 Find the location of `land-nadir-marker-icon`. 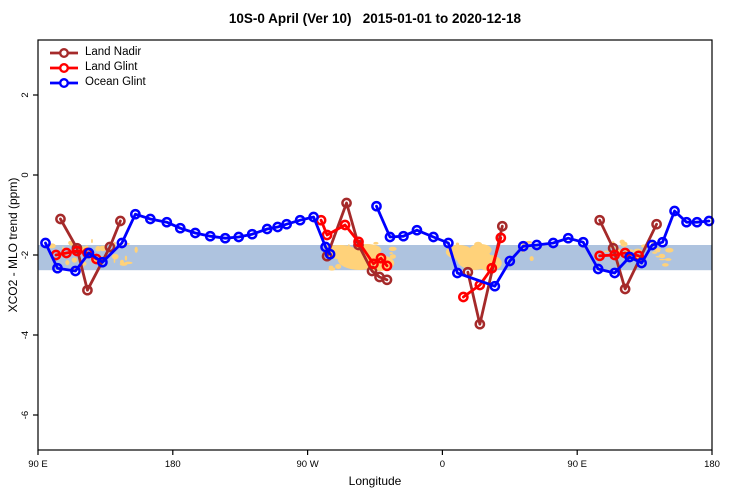

land-nadir-marker-icon is located at coordinates (64, 52).